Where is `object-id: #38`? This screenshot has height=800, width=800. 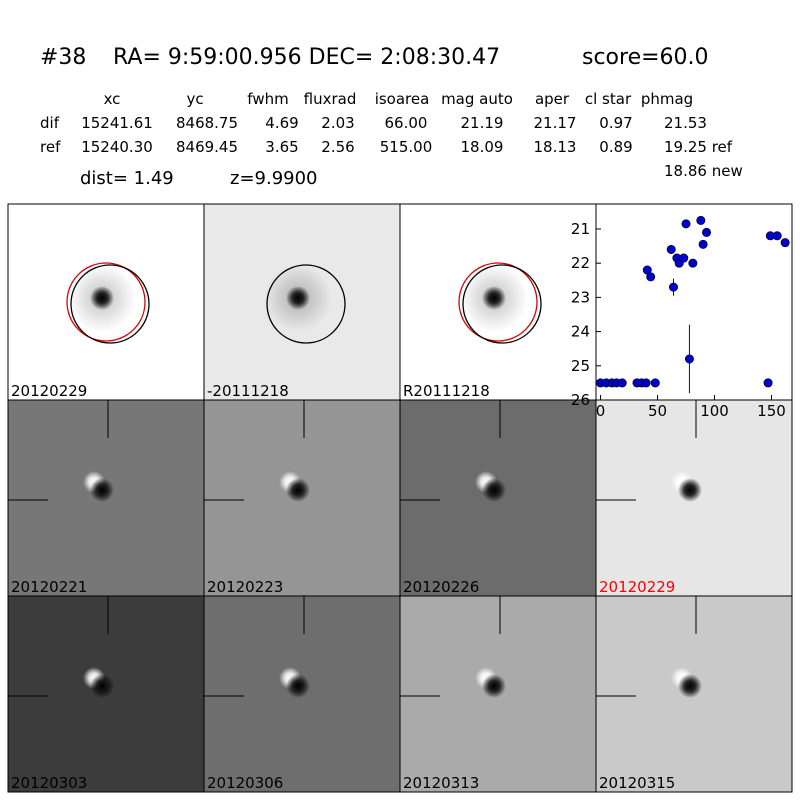
object-id: #38 is located at coordinates (63, 57).